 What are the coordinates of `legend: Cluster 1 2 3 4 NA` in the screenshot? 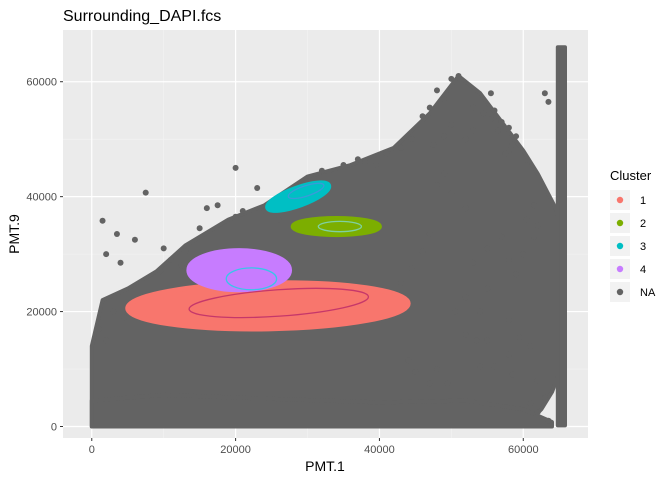 It's located at (633, 235).